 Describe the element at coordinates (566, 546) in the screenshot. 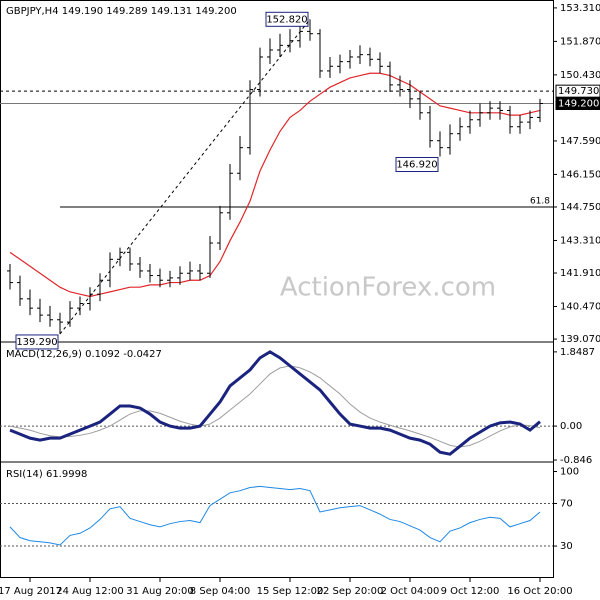

I see `y-tick-label: 30` at that location.